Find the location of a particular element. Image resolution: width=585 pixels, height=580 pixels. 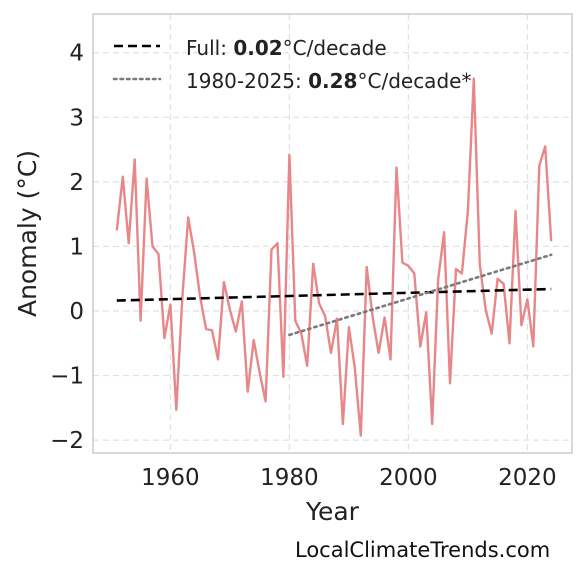

x-tick-label: 1960 is located at coordinates (170, 478).